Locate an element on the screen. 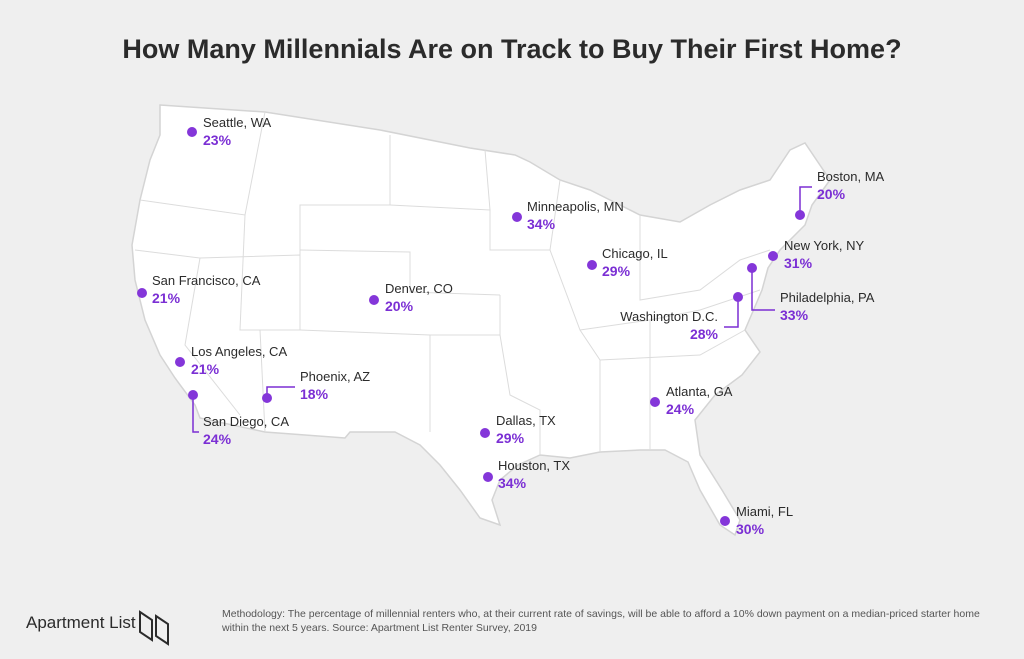 Image resolution: width=1024 pixels, height=659 pixels. city-pct: 23% is located at coordinates (217, 140).